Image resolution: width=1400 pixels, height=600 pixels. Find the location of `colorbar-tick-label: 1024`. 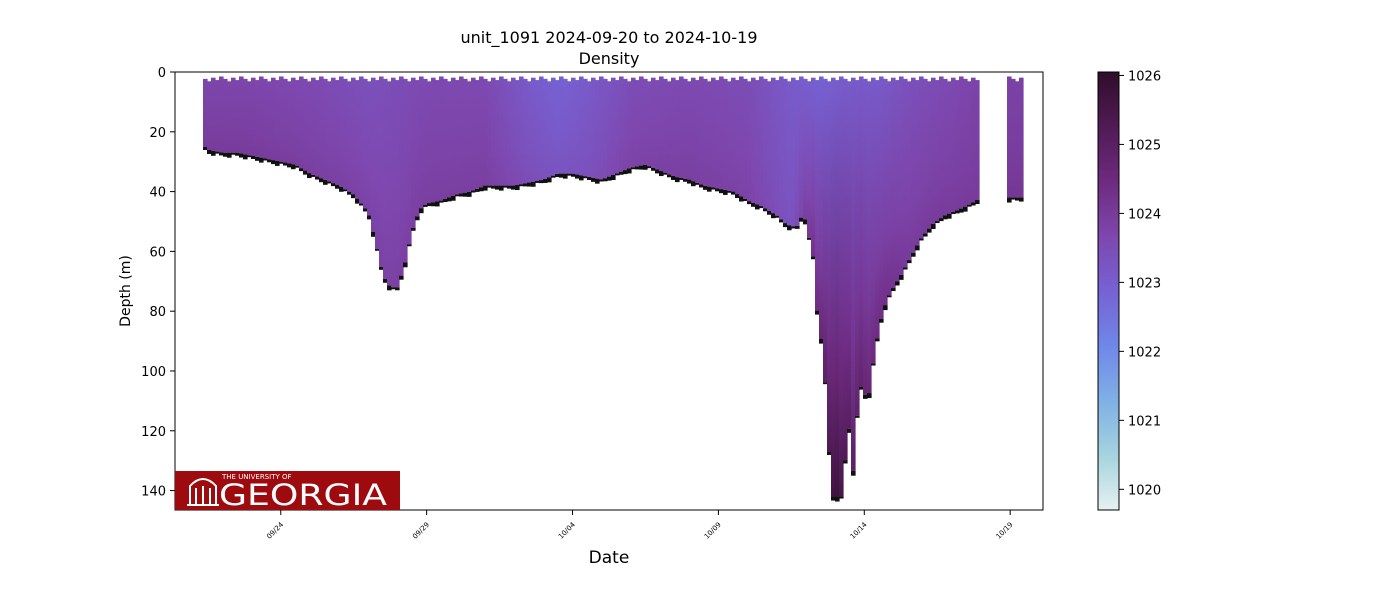

colorbar-tick-label: 1024 is located at coordinates (1144, 214).